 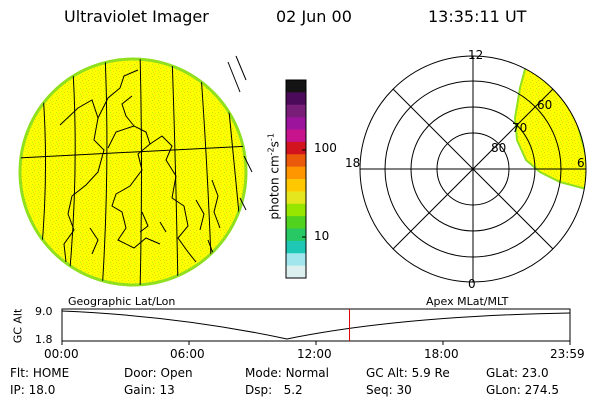 What do you see at coordinates (567, 354) in the screenshot?
I see `time-tick-2359: 23:59` at bounding box center [567, 354].